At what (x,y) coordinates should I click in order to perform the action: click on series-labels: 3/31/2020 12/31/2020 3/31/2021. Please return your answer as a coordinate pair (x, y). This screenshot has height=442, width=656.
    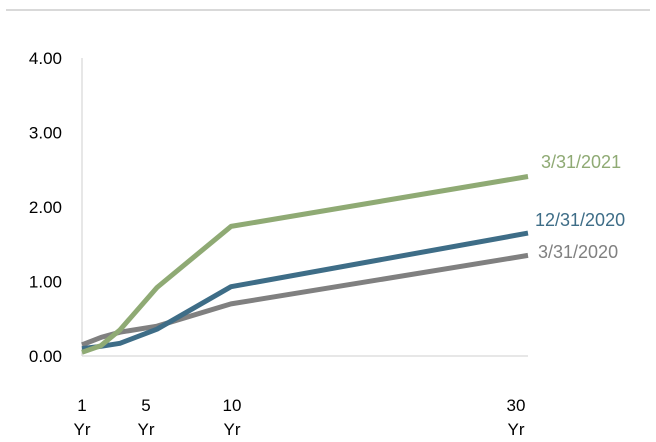
    Looking at the image, I should click on (580, 207).